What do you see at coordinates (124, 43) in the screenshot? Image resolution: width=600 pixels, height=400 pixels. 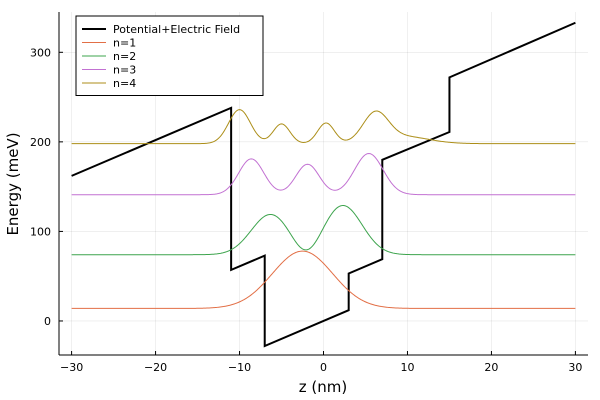 I see `legend-label: n=1` at bounding box center [124, 43].